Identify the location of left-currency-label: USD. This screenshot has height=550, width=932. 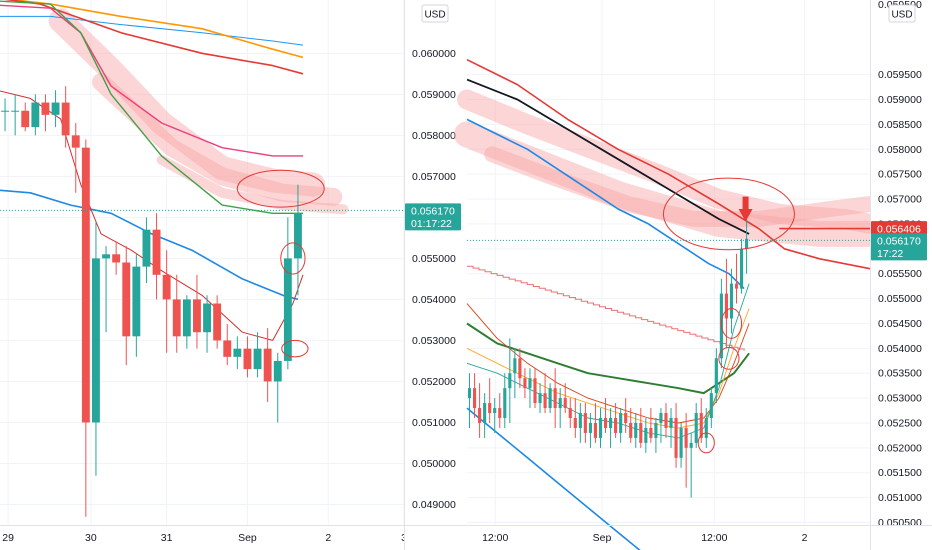
(435, 13).